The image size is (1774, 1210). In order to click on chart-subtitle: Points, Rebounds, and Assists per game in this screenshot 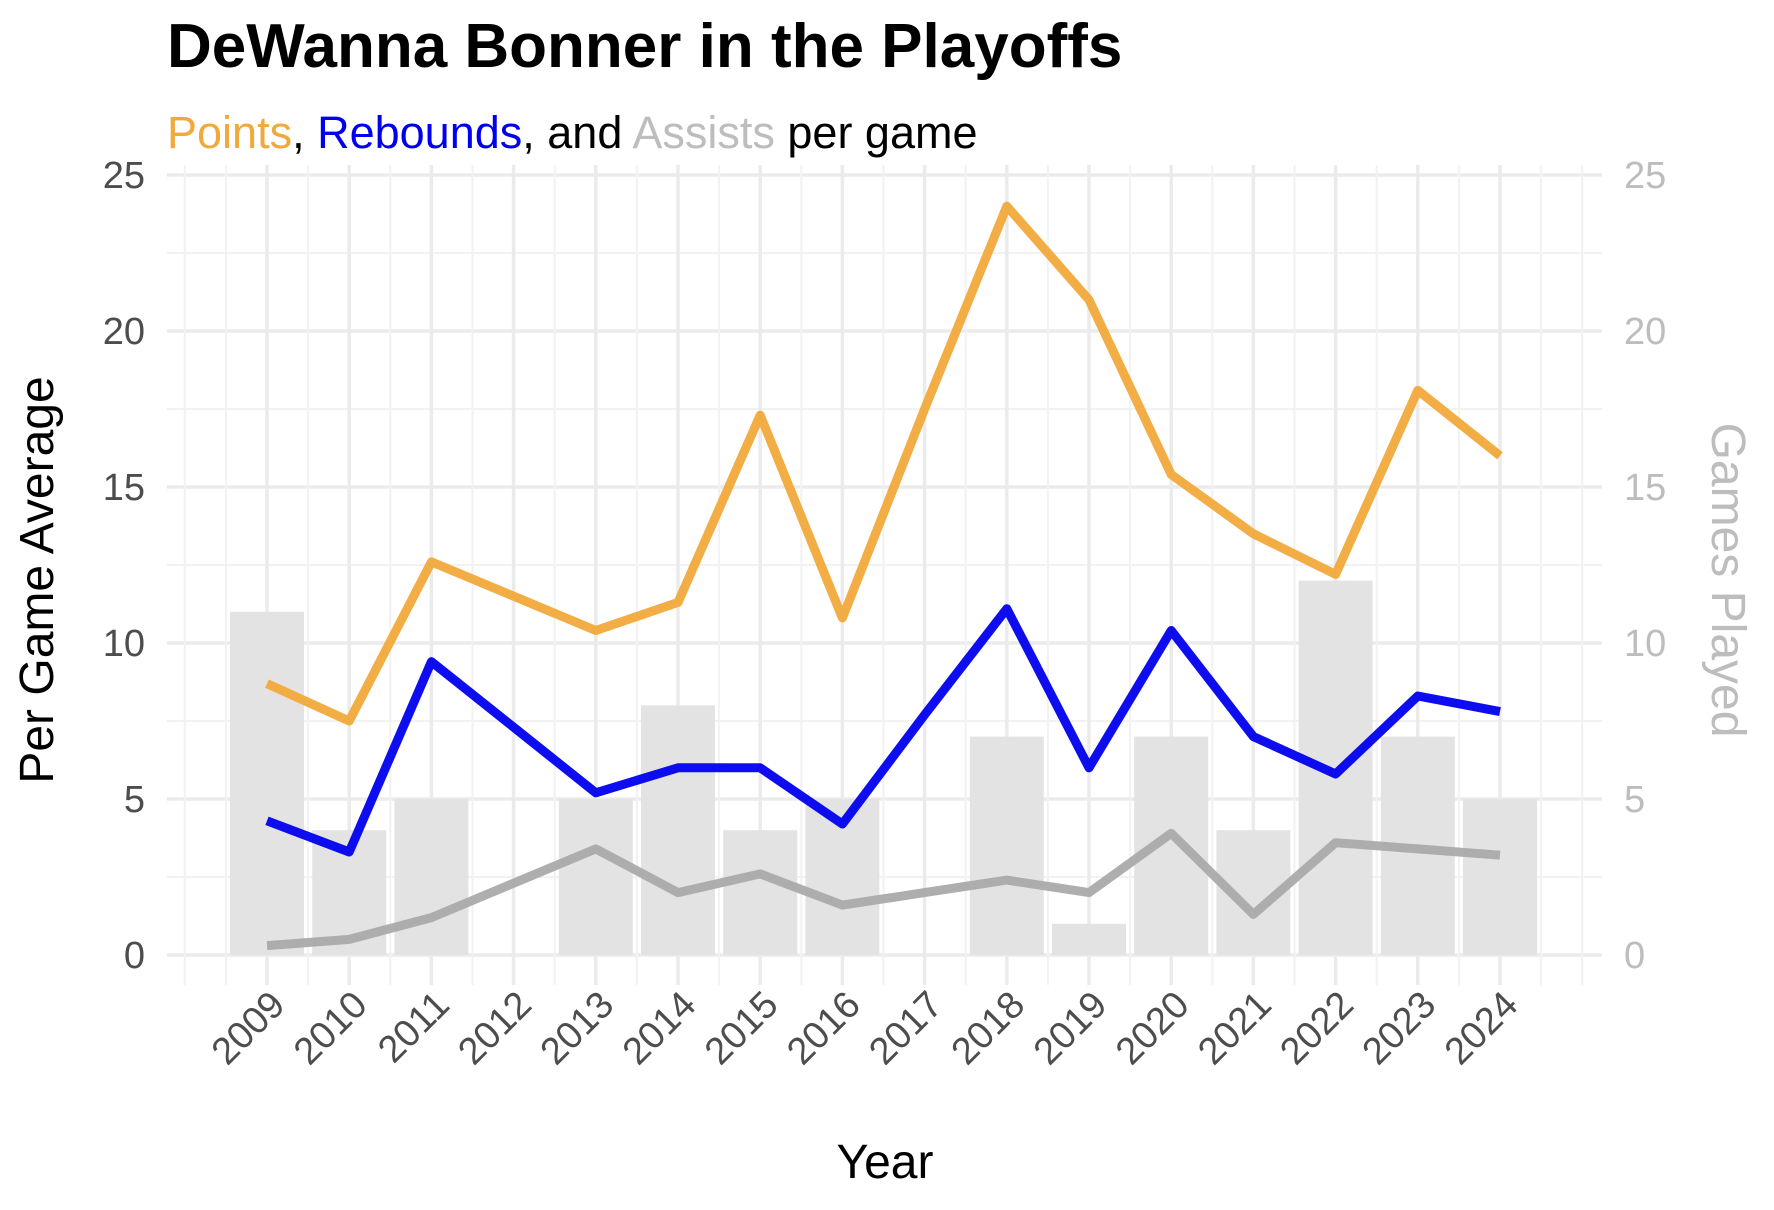, I will do `click(572, 132)`.